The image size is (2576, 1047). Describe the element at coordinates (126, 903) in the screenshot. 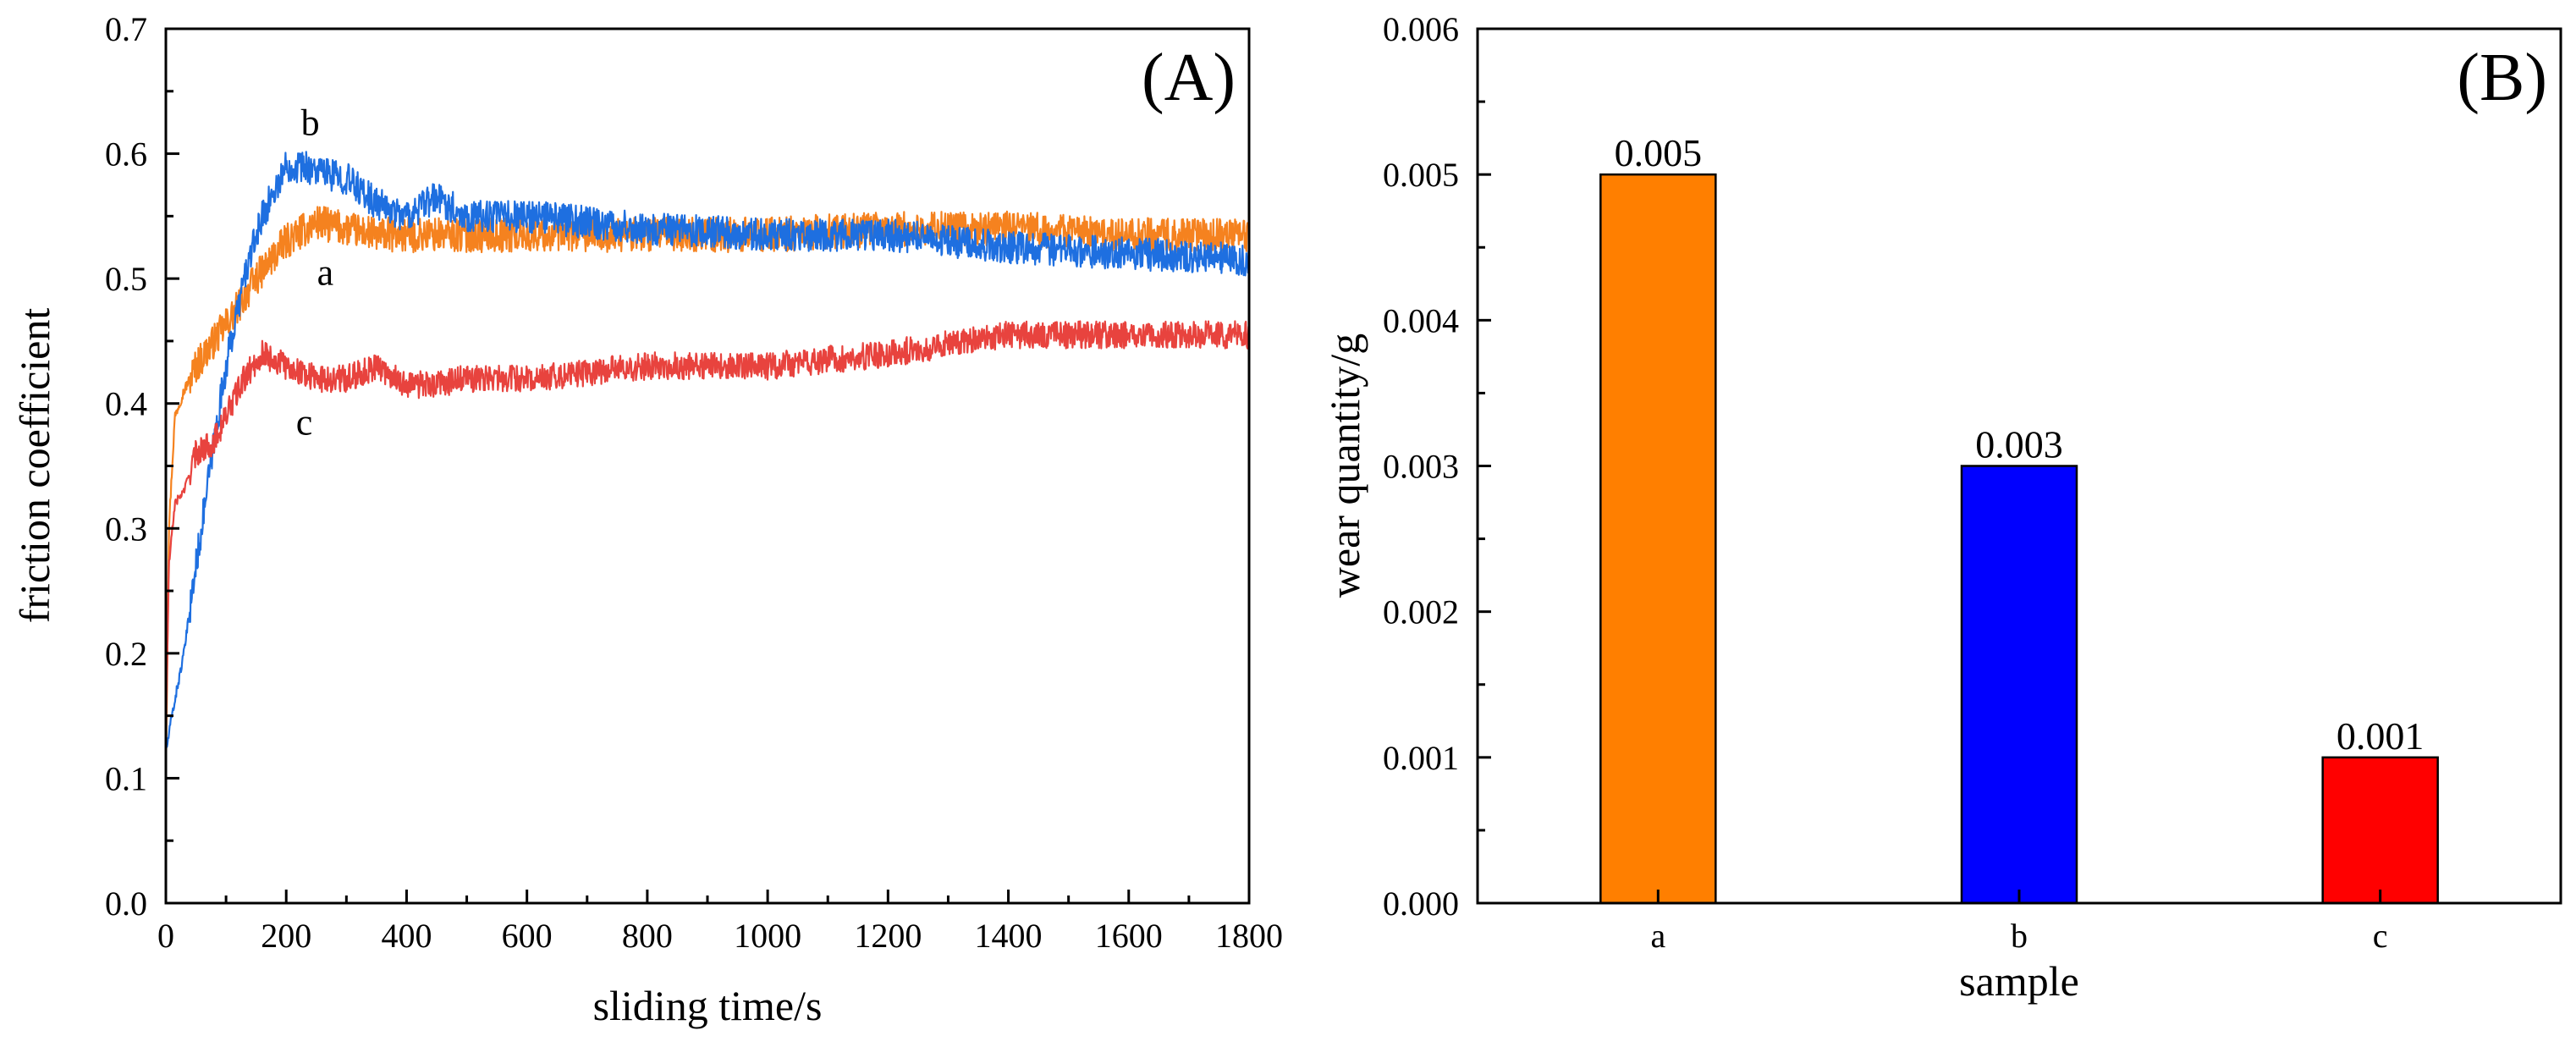

I see `y-tick-label-a: 0.0` at that location.